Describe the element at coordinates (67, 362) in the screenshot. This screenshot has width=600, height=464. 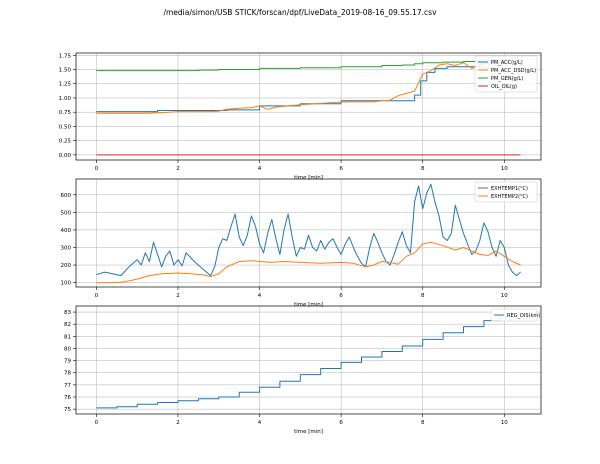
I see `y-tick-label: 79` at that location.